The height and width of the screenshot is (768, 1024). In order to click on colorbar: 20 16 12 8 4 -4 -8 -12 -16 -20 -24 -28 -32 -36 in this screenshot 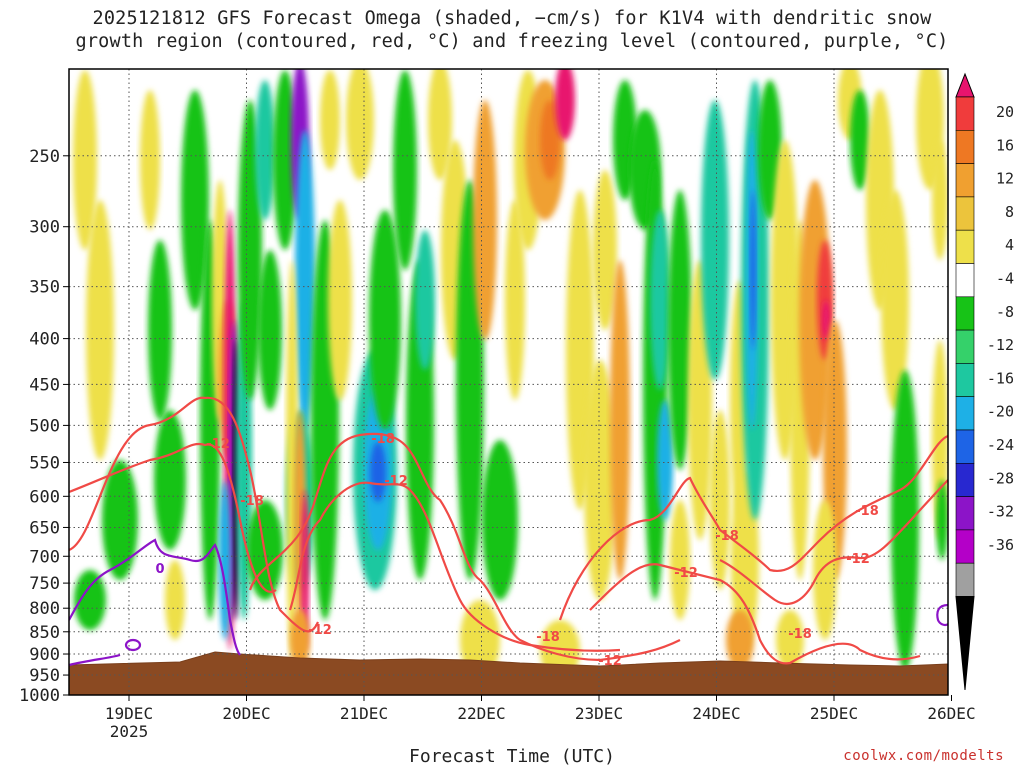, I will do `click(984, 381)`.